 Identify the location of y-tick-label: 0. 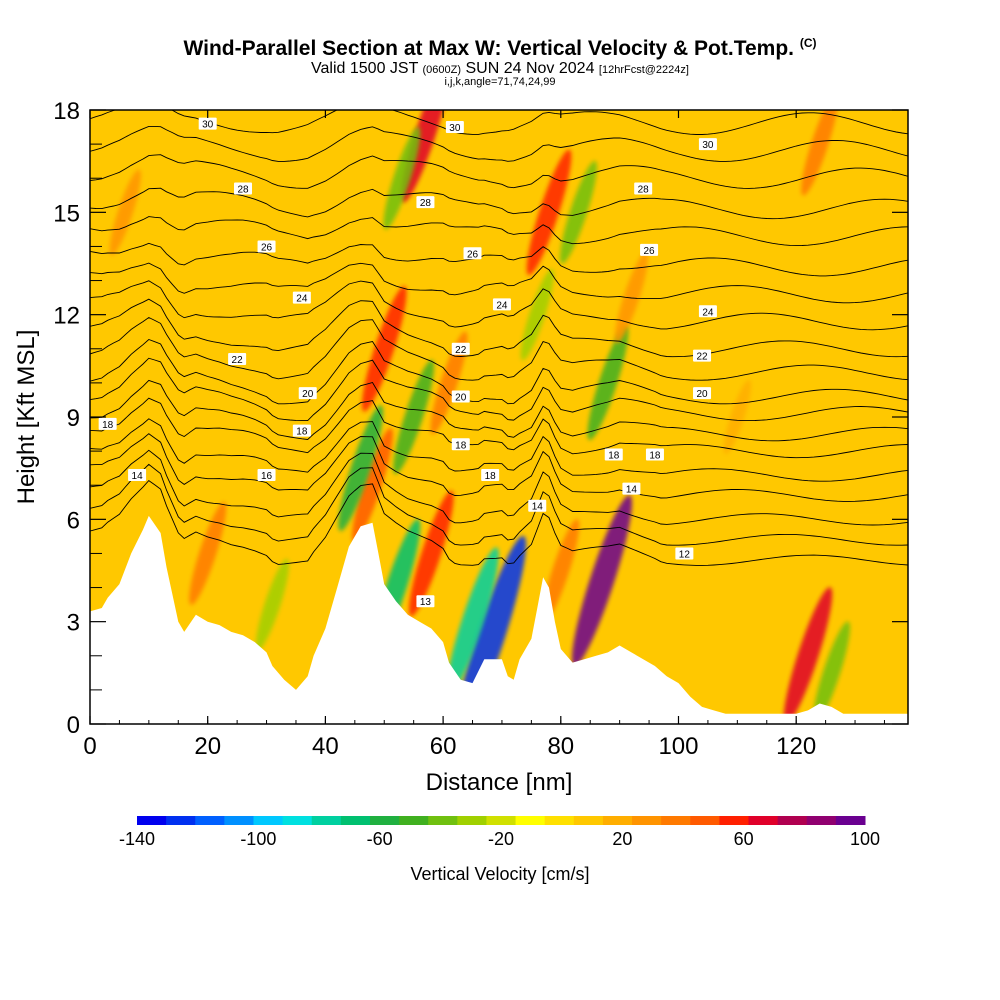
(73, 725).